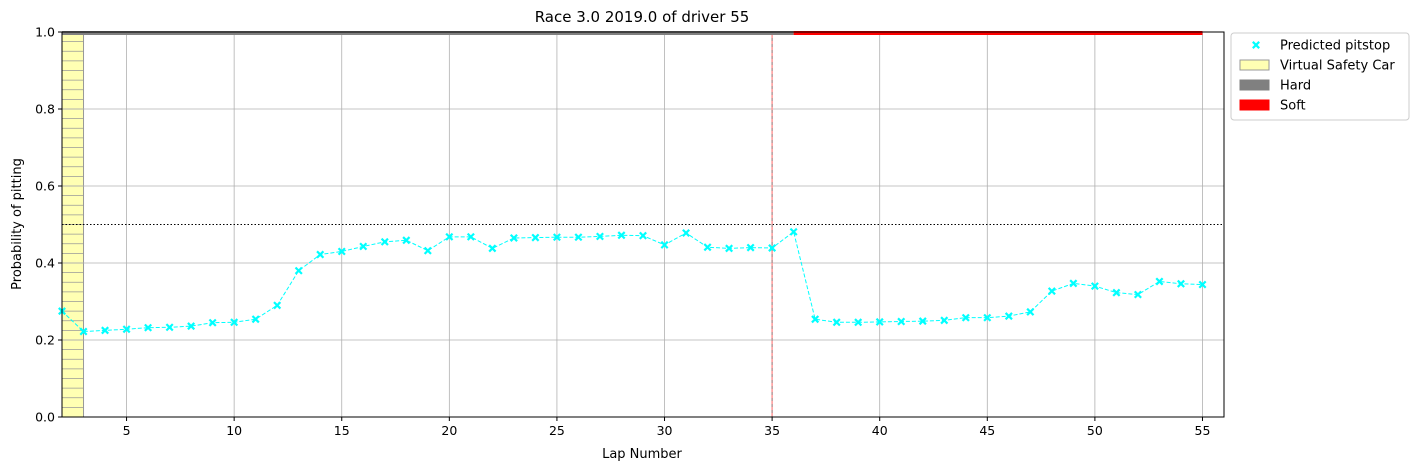  What do you see at coordinates (1272, 106) in the screenshot?
I see `legend-entry-3: Soft` at bounding box center [1272, 106].